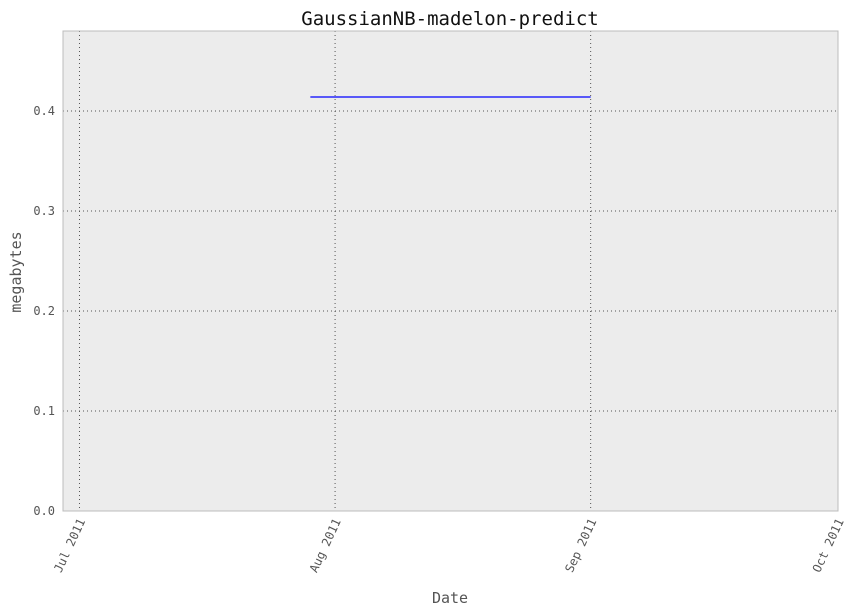 The image size is (861, 613). What do you see at coordinates (828, 545) in the screenshot?
I see `x-tick-label: Oct 2011` at bounding box center [828, 545].